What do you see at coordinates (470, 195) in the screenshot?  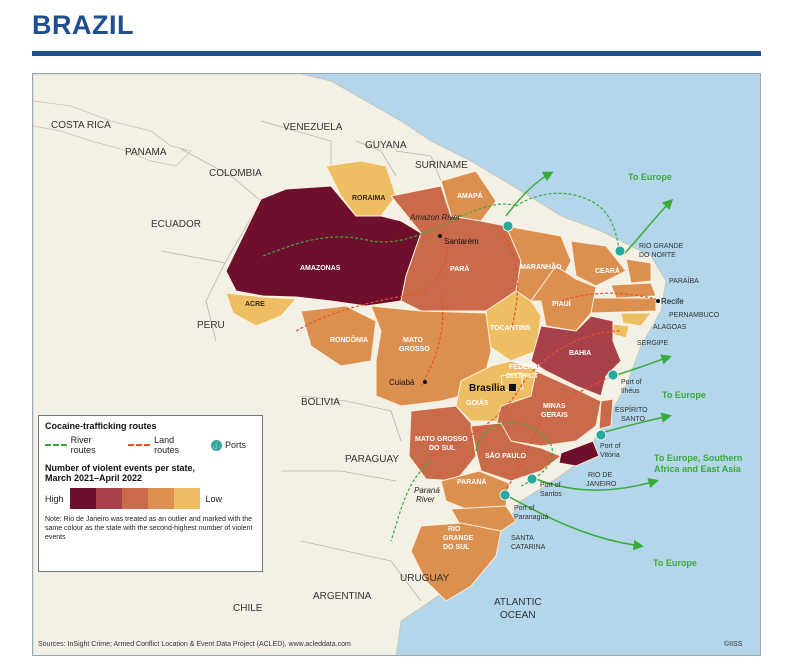 I see `state-label-amapa: AMAPÁ` at bounding box center [470, 195].